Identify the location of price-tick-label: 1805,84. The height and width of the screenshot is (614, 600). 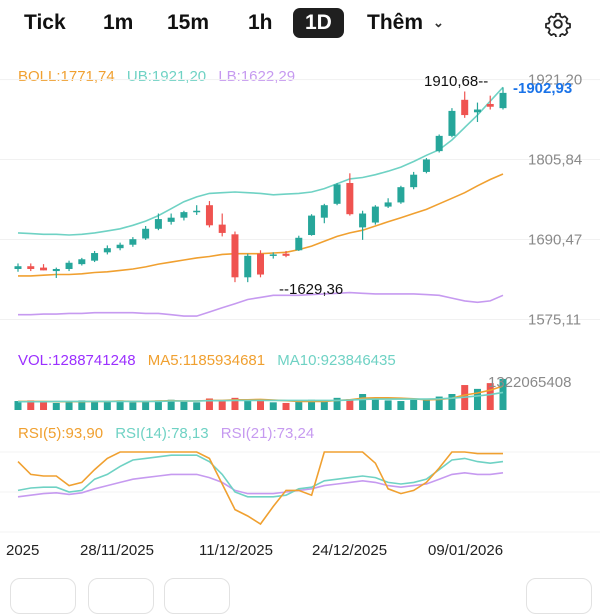
(555, 160).